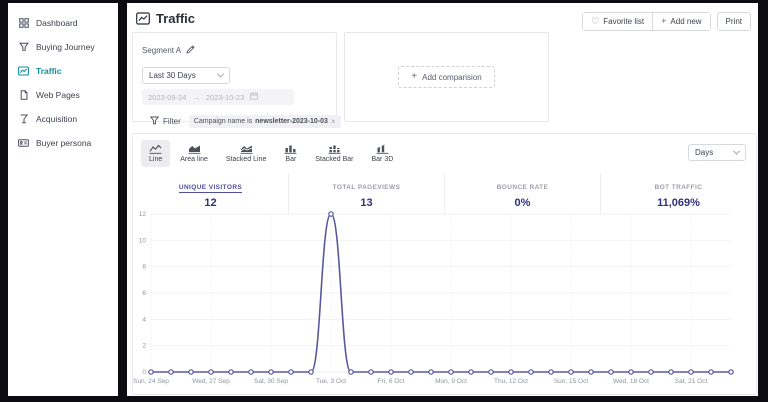  What do you see at coordinates (23, 143) in the screenshot?
I see `id-card-icon` at bounding box center [23, 143].